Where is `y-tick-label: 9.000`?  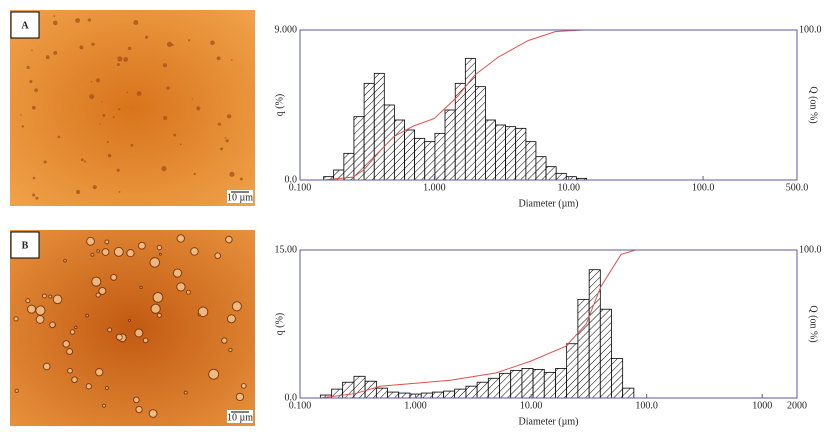
y-tick-label: 9.000 is located at coordinates (286, 29).